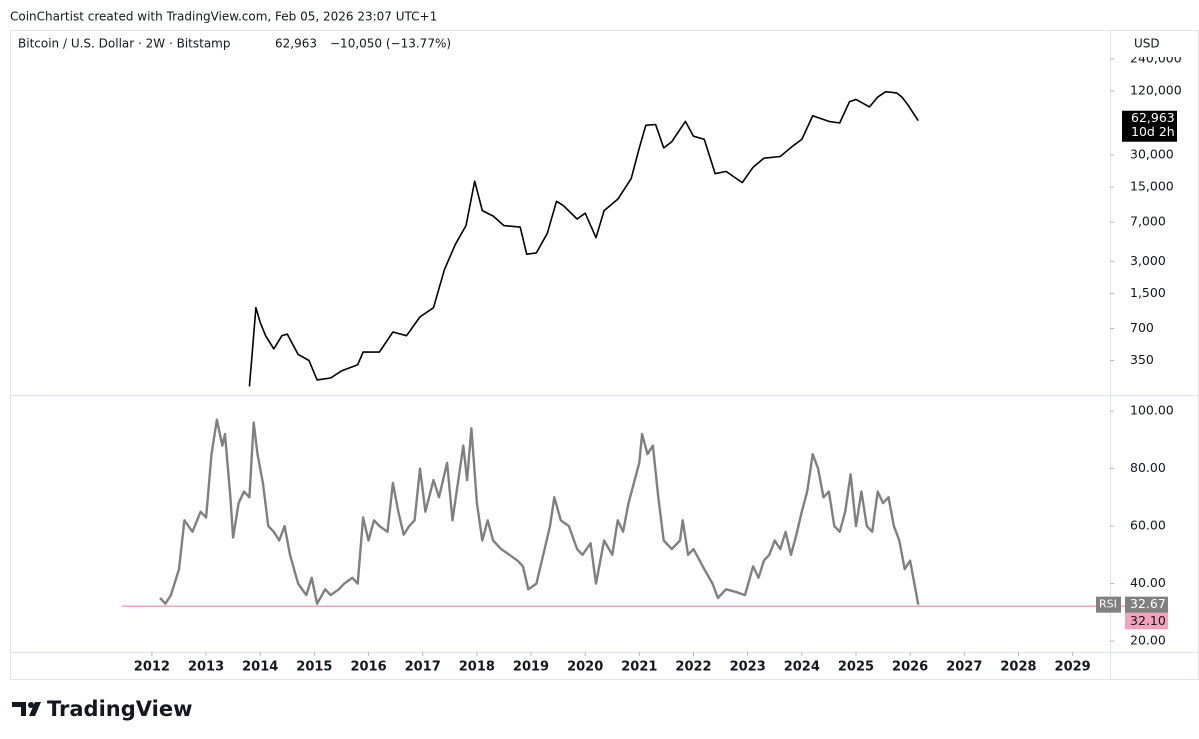 The image size is (1199, 739). I want to click on y-tick-label: 40.00, so click(1148, 582).